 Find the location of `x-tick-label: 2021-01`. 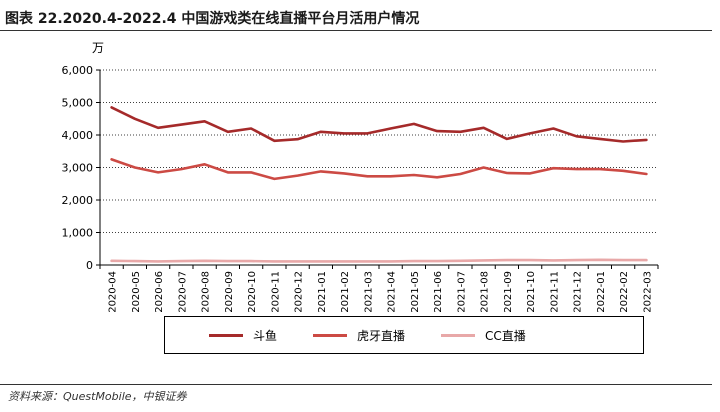

x-tick-label: 2021-01 is located at coordinates (322, 292).